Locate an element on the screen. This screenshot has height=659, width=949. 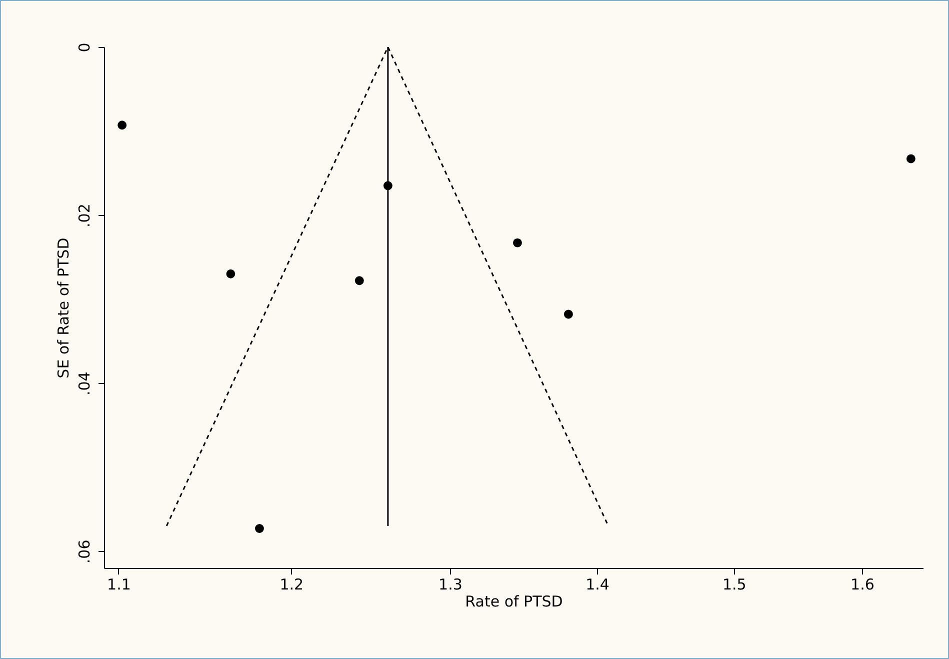
x-tick-label: 1.3 is located at coordinates (450, 585).